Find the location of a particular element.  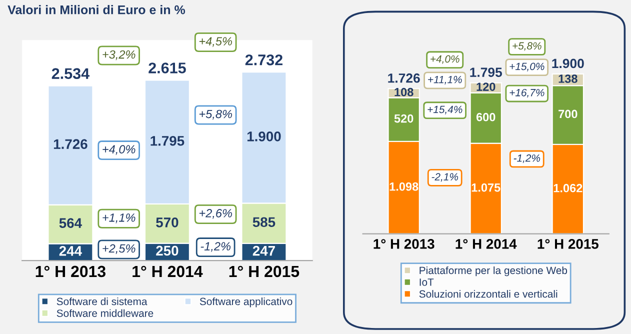

annotation: +15,4% is located at coordinates (445, 110).